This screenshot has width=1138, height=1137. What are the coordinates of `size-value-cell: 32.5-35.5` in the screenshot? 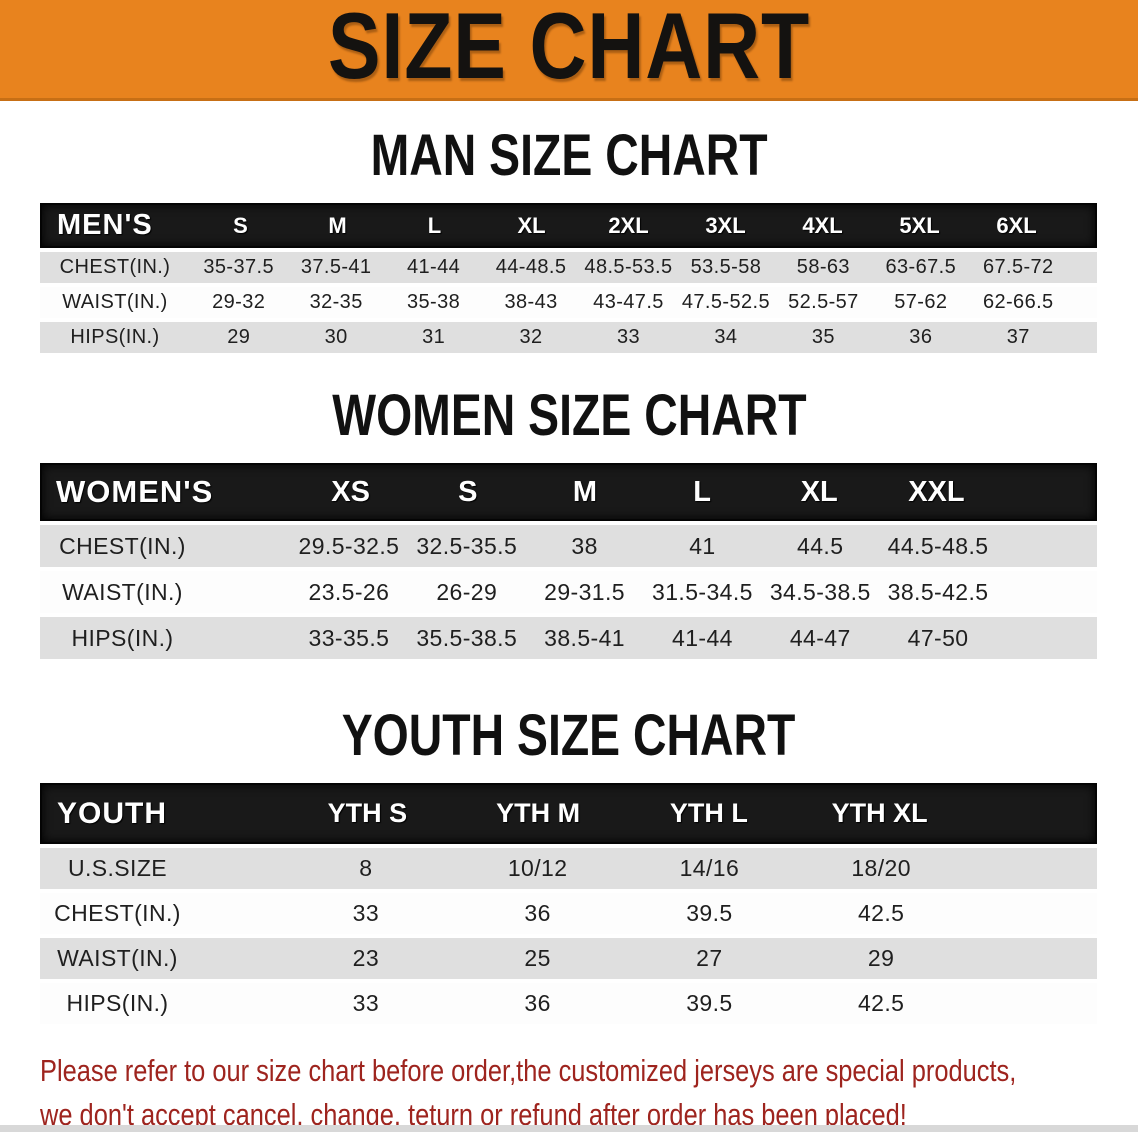 It's located at (467, 545).